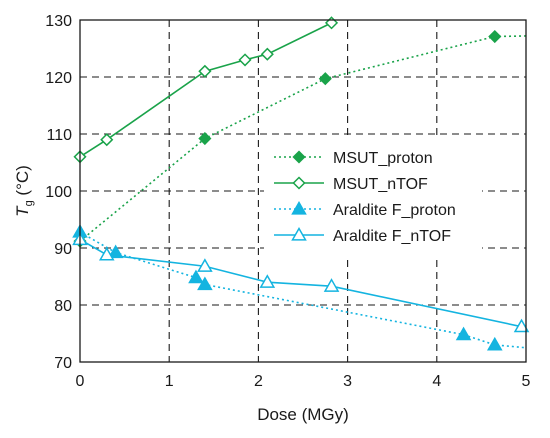 This screenshot has width=550, height=438. Describe the element at coordinates (80, 381) in the screenshot. I see `x-tick-label: 0` at that location.